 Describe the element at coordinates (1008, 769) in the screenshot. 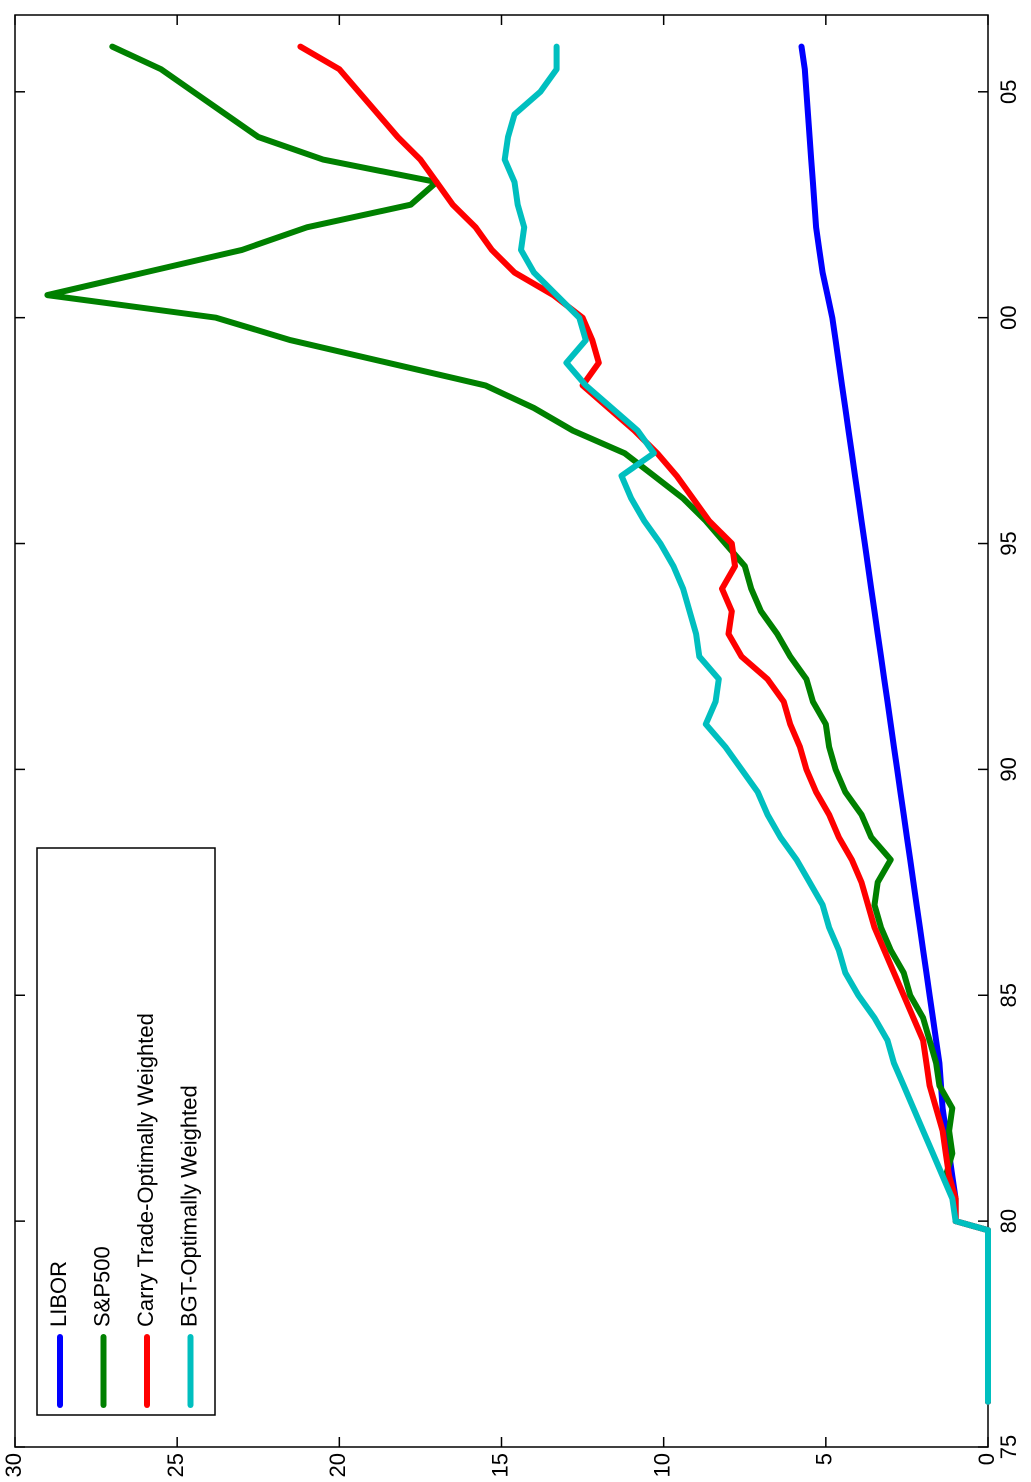

I see `x-tick-label: 90` at that location.